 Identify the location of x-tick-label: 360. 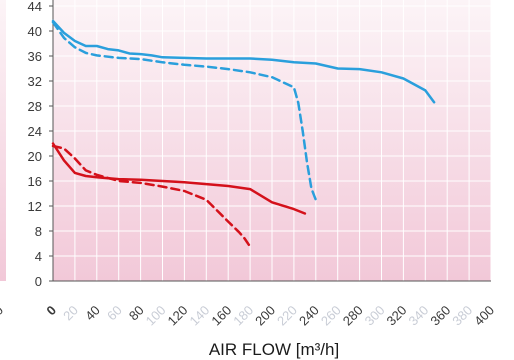
(440, 316).